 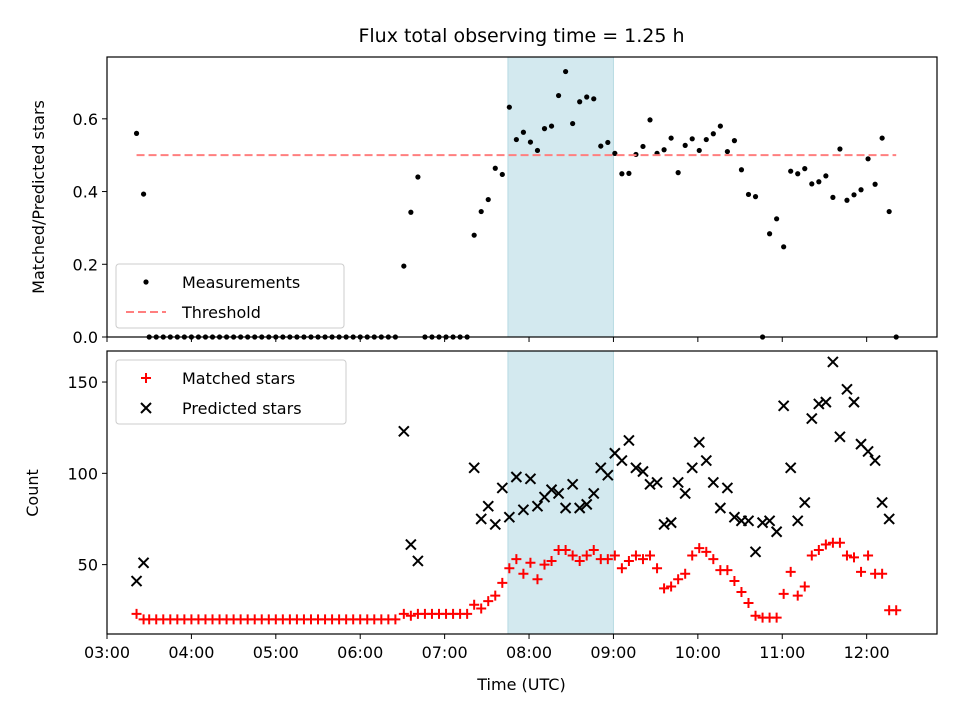 What do you see at coordinates (238, 378) in the screenshot?
I see `legend-label: Matched stars` at bounding box center [238, 378].